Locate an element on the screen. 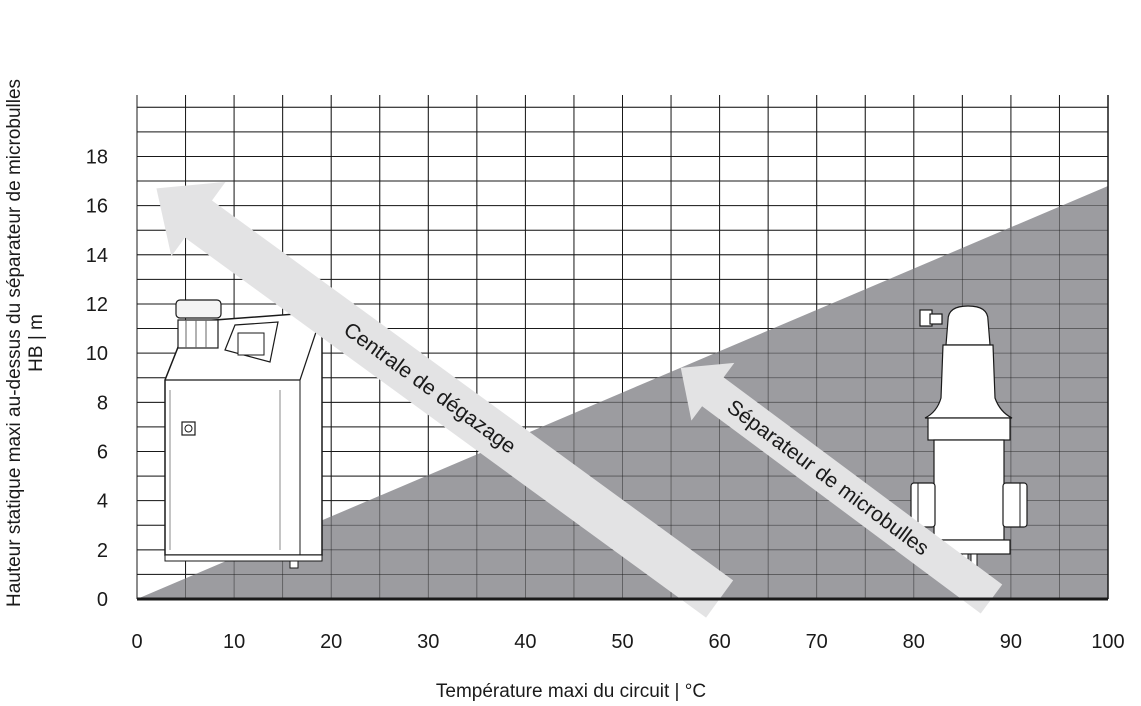  arrow-separator is located at coordinates (841, 488).